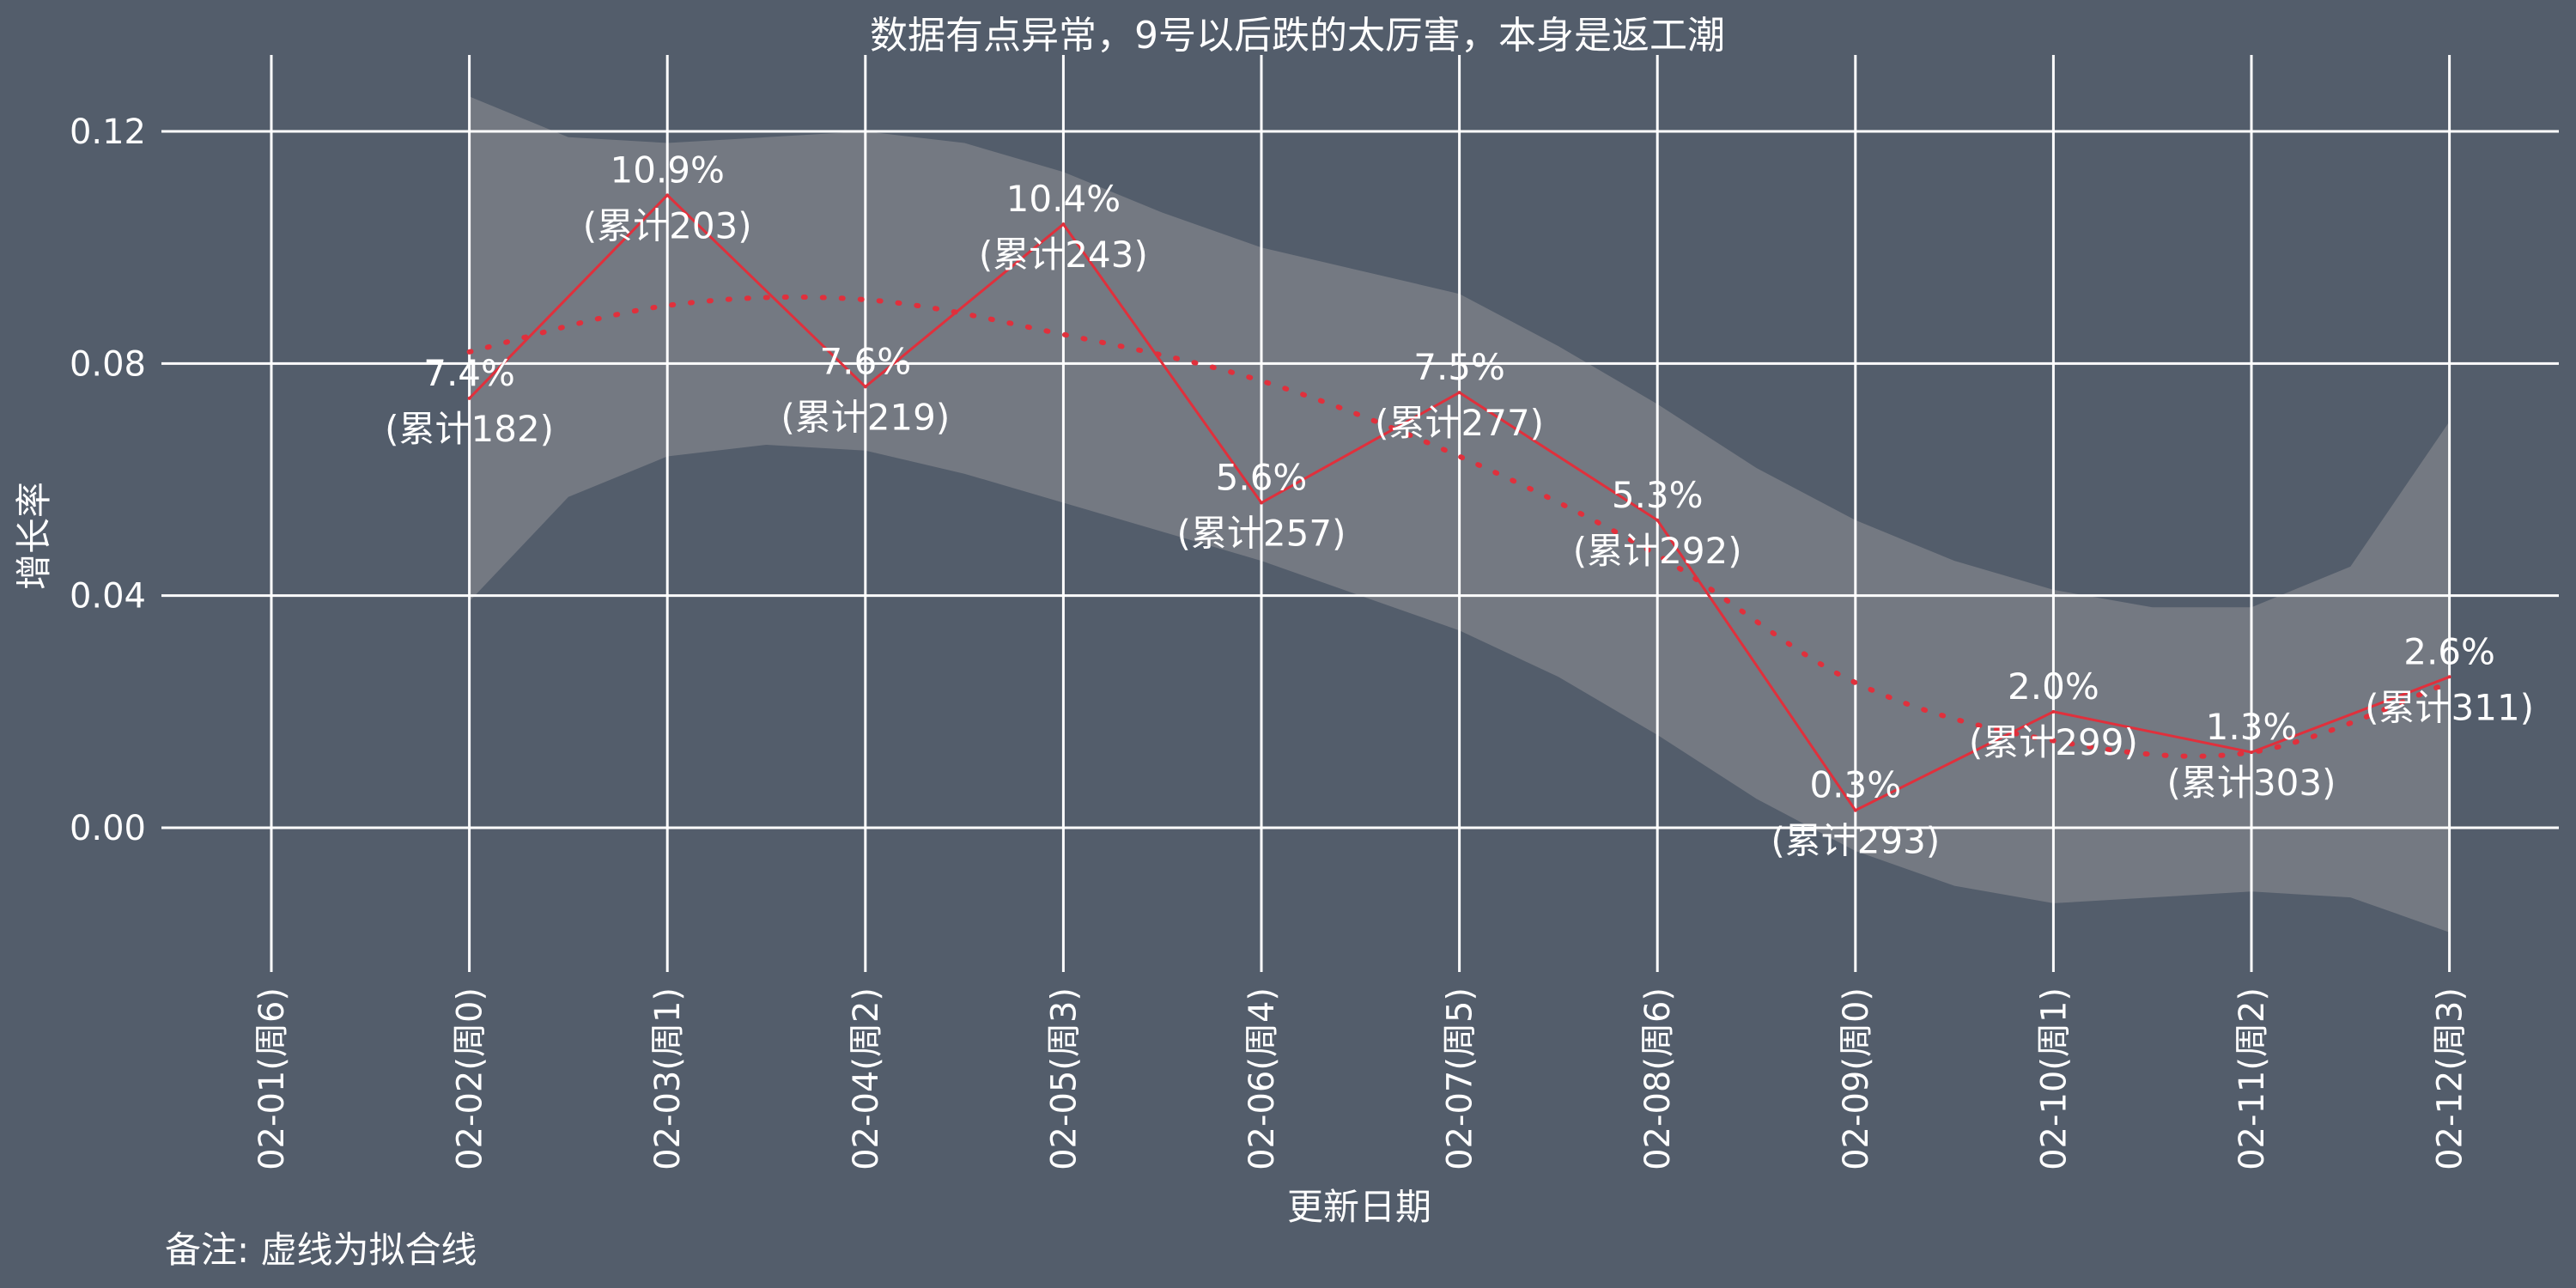 The height and width of the screenshot is (1288, 2576). I want to click on y-tick-label: 0.08, so click(108, 364).